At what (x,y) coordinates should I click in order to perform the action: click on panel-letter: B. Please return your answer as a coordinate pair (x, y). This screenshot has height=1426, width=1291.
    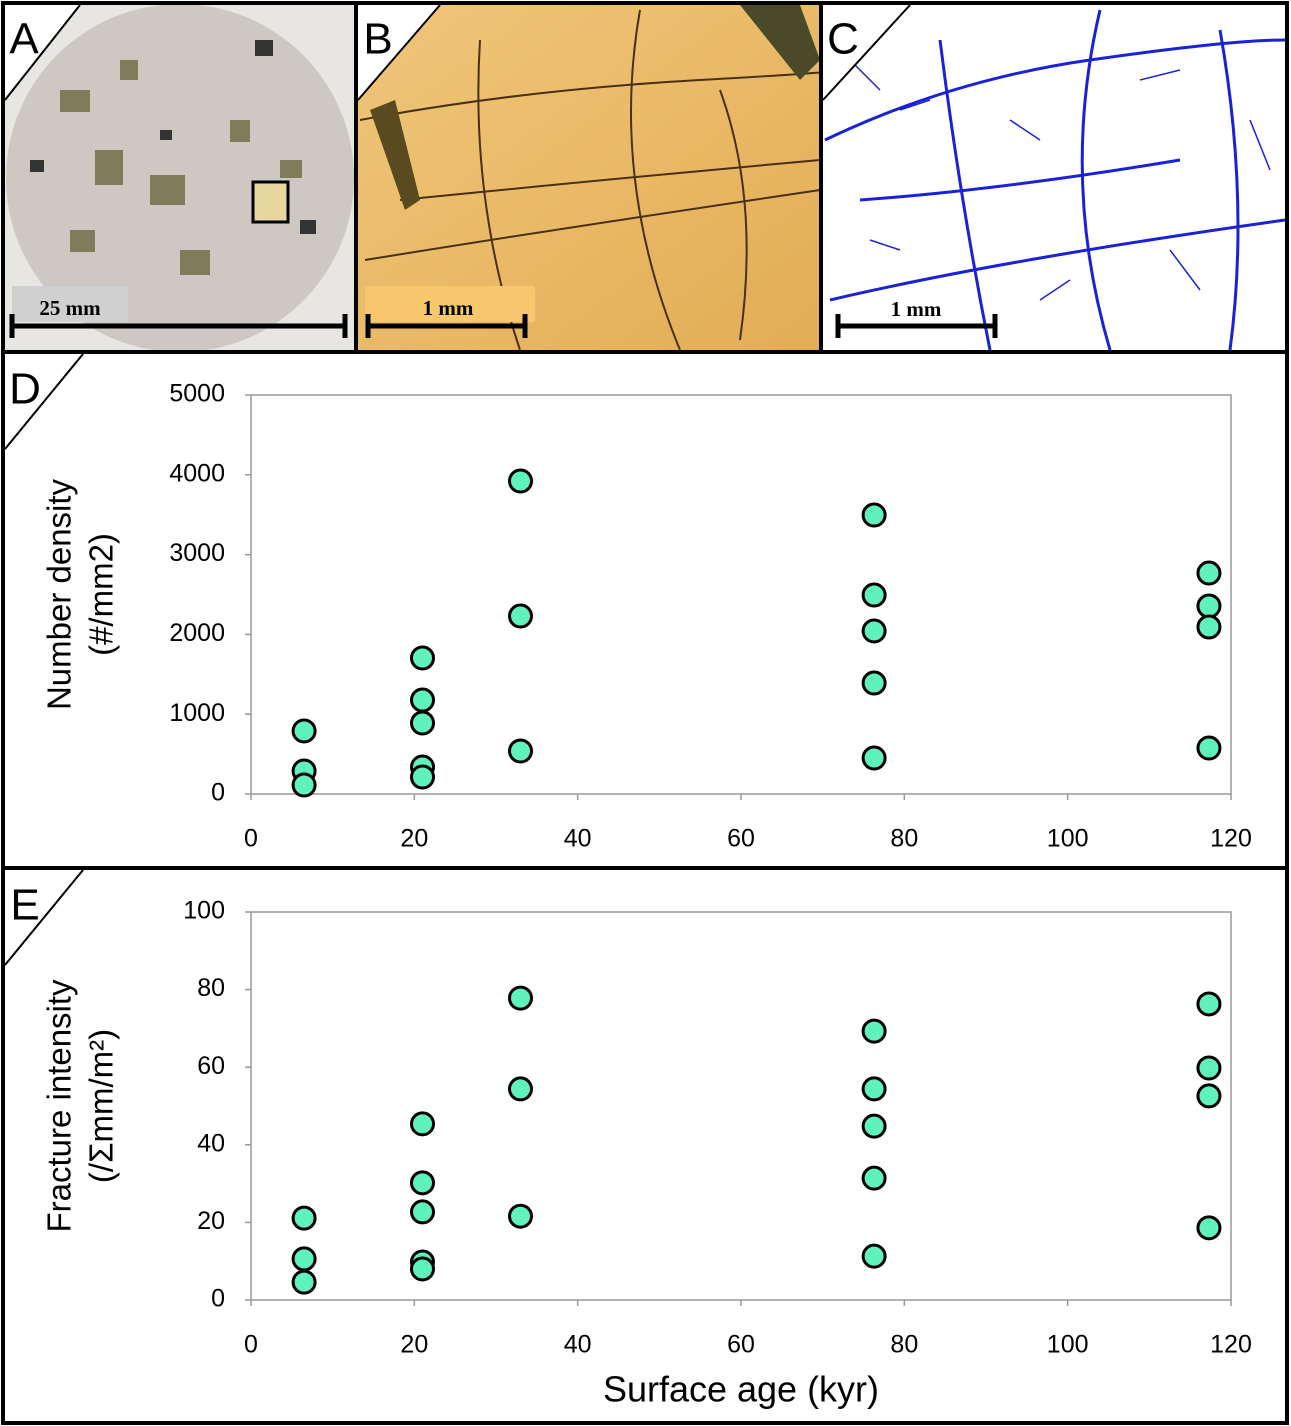
    Looking at the image, I should click on (377, 39).